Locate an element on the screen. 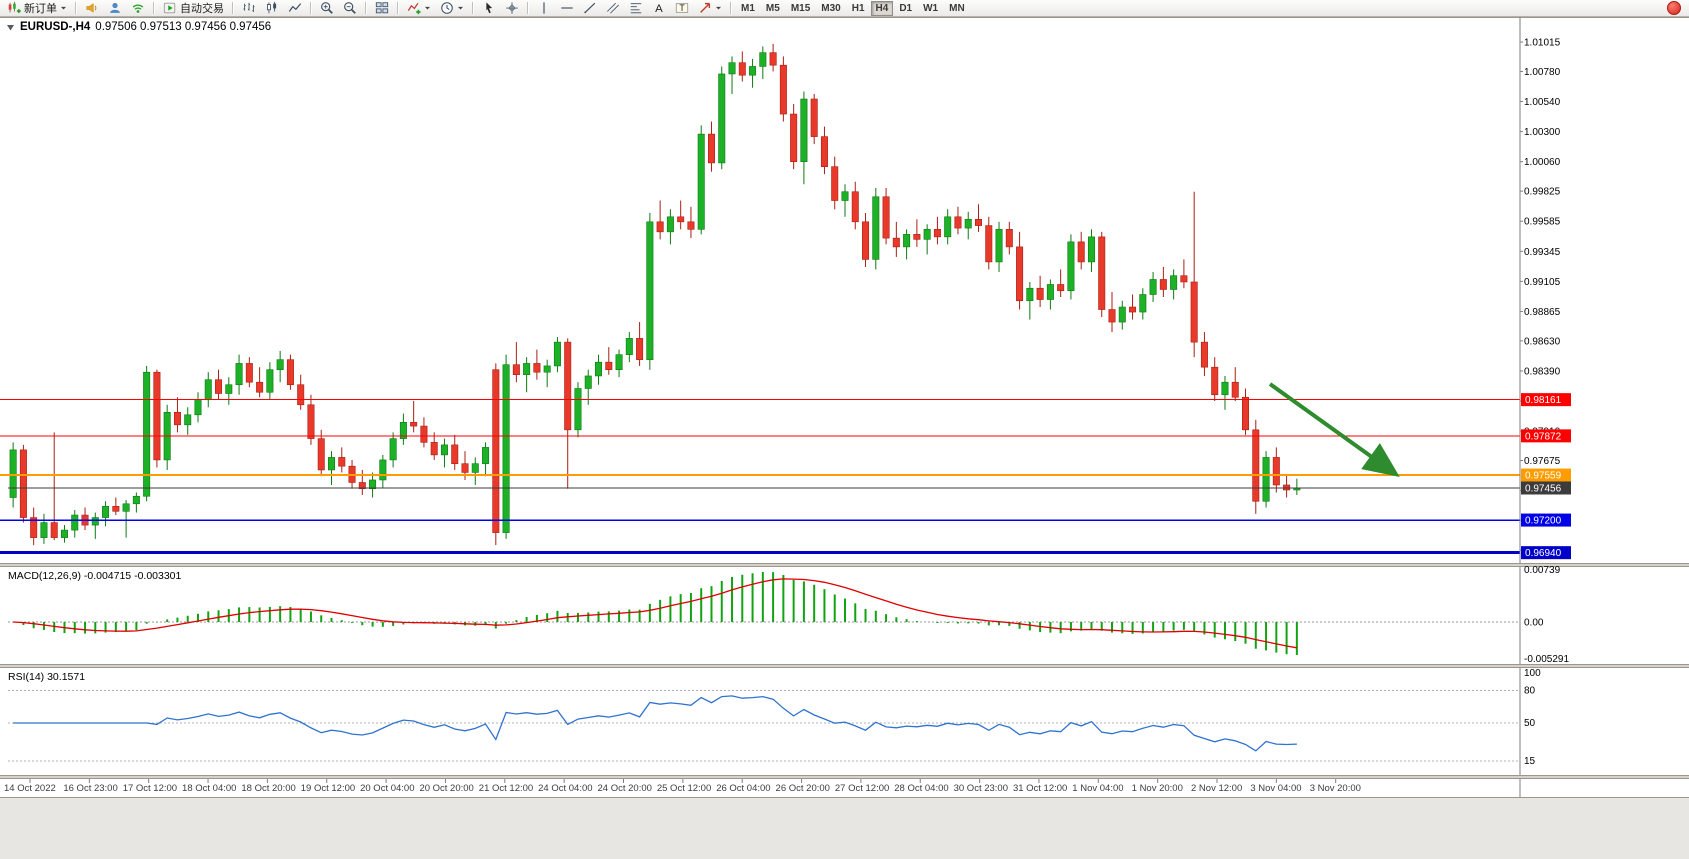  timeframe-d1-button: D1 is located at coordinates (905, 8).